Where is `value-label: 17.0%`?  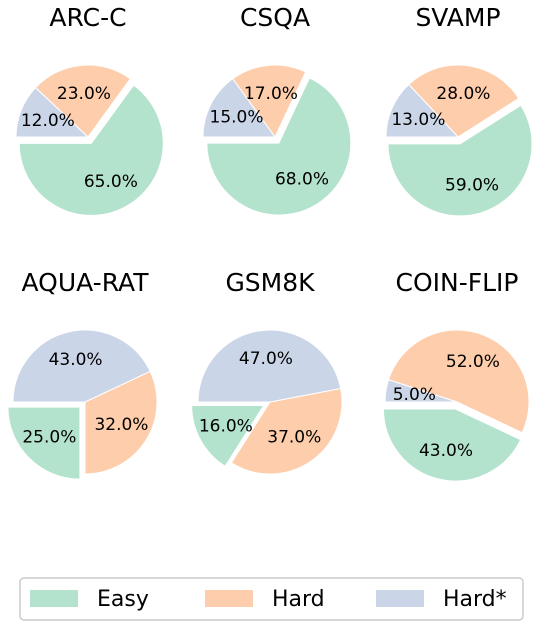
value-label: 17.0% is located at coordinates (271, 94).